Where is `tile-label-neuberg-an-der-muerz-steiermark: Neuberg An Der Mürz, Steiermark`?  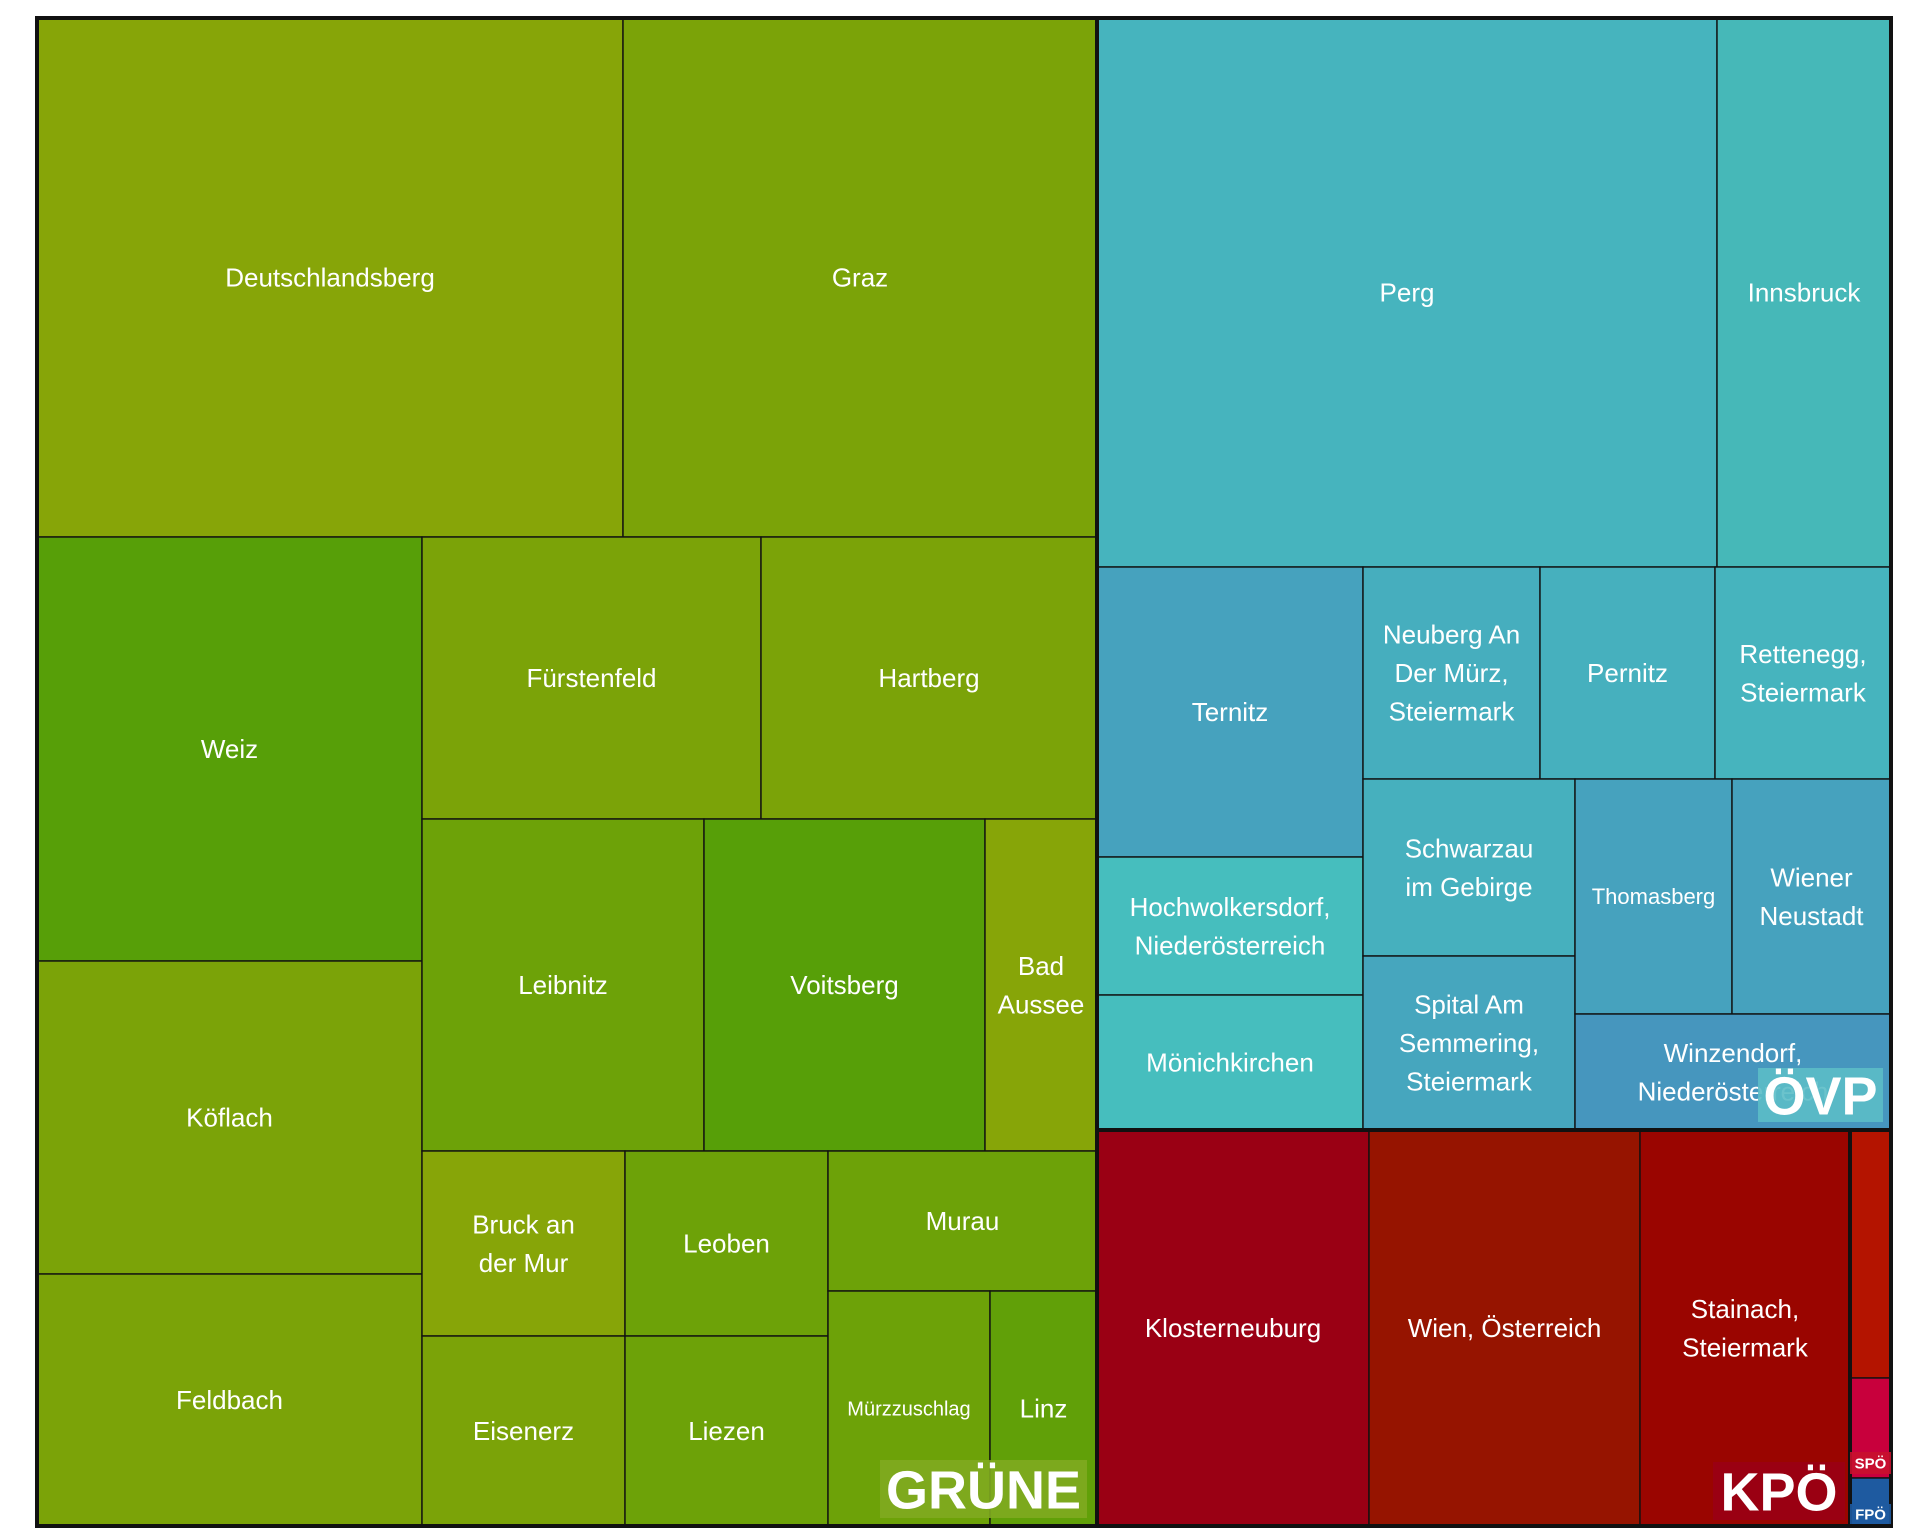 tile-label-neuberg-an-der-muerz-steiermark: Neuberg An Der Mürz, Steiermark is located at coordinates (1451, 673).